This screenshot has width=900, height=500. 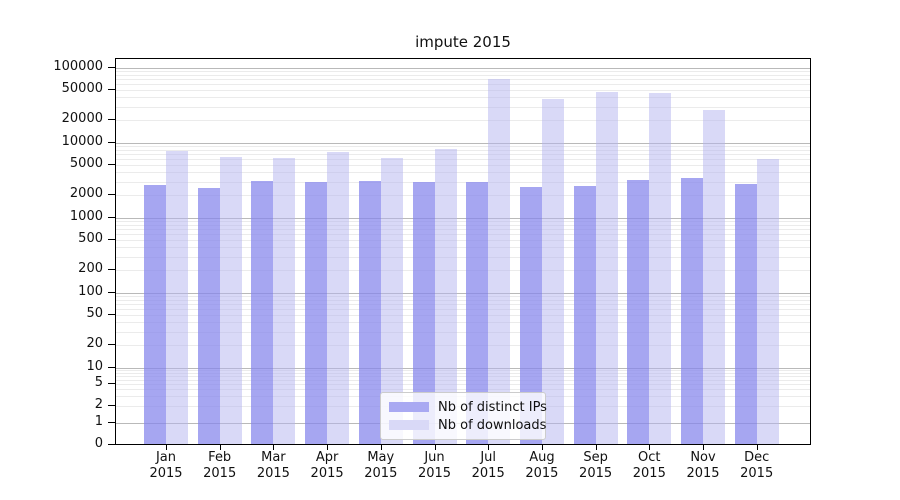 What do you see at coordinates (86, 164) in the screenshot?
I see `y-tick-label: 5000` at bounding box center [86, 164].